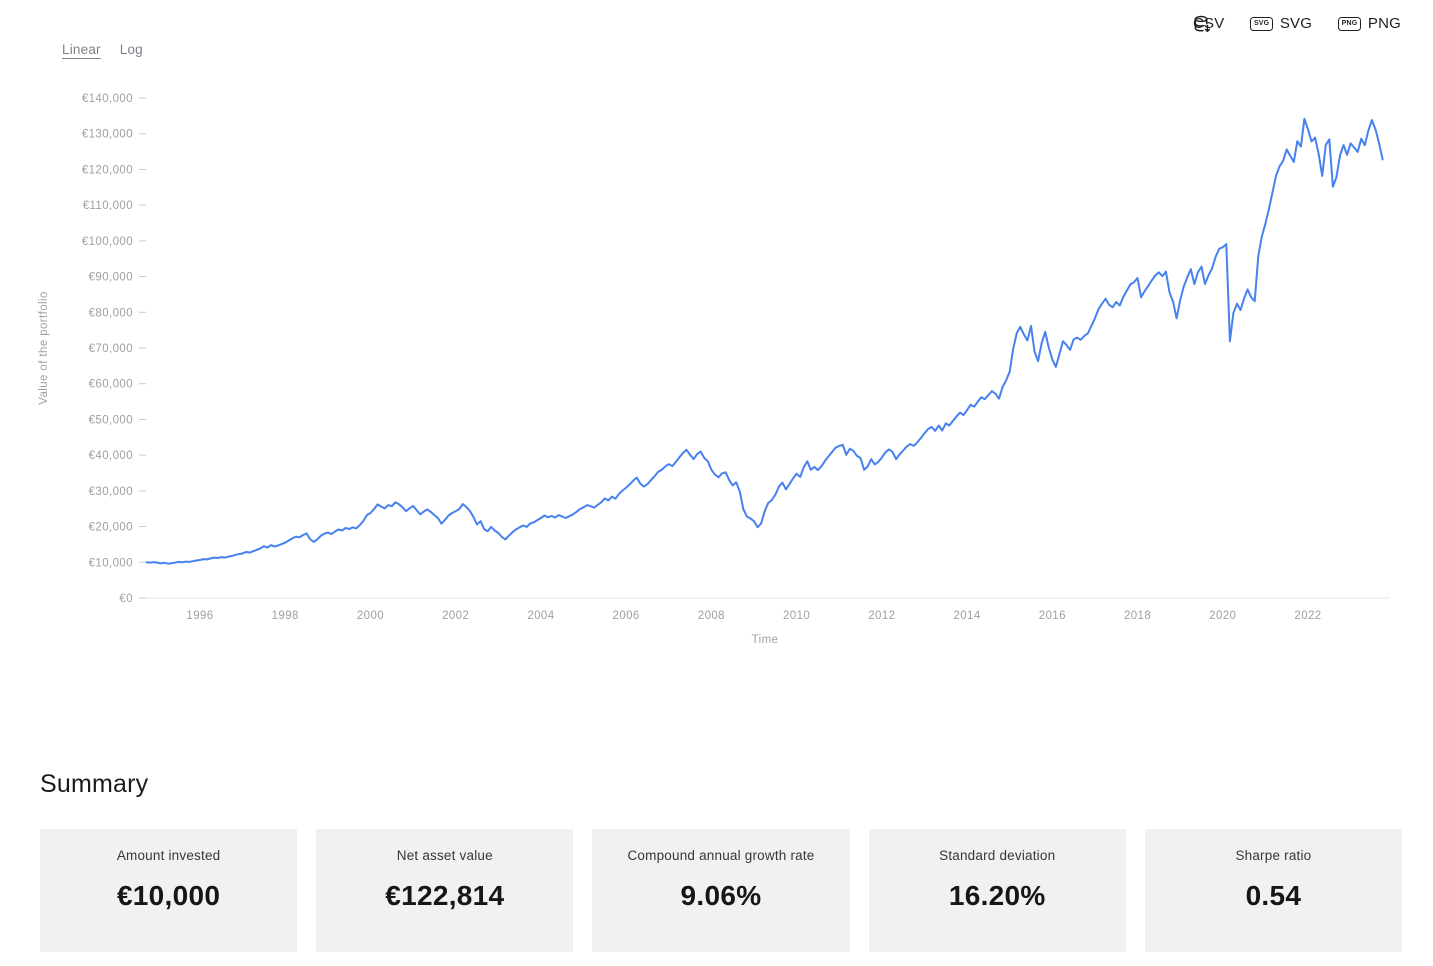 The height and width of the screenshot is (966, 1433). I want to click on summary-title: Summary, so click(94, 784).